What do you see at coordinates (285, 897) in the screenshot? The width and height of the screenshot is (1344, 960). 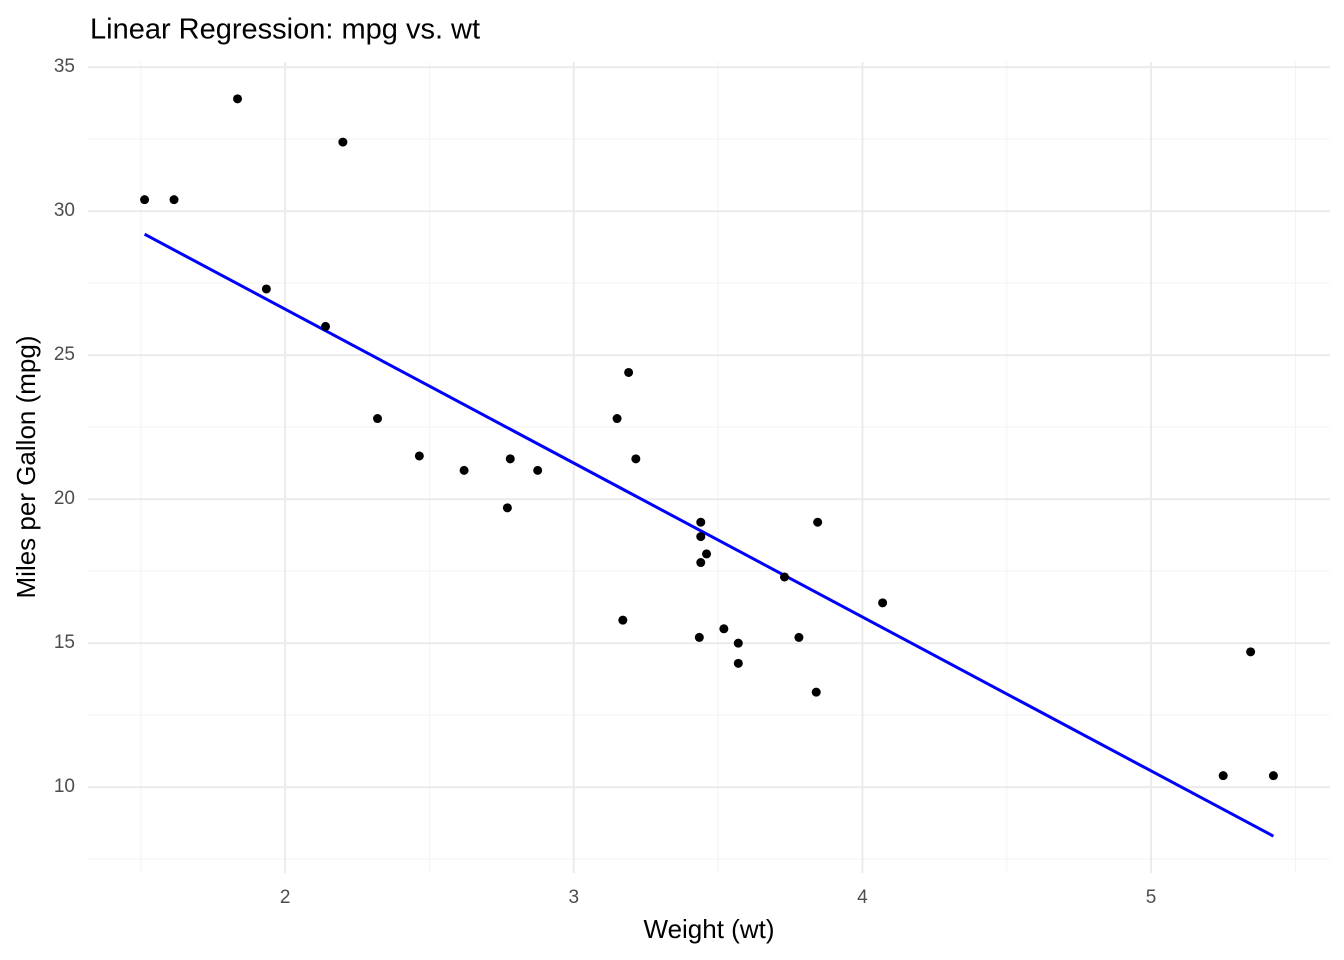 I see `x-tick-label: 2` at bounding box center [285, 897].